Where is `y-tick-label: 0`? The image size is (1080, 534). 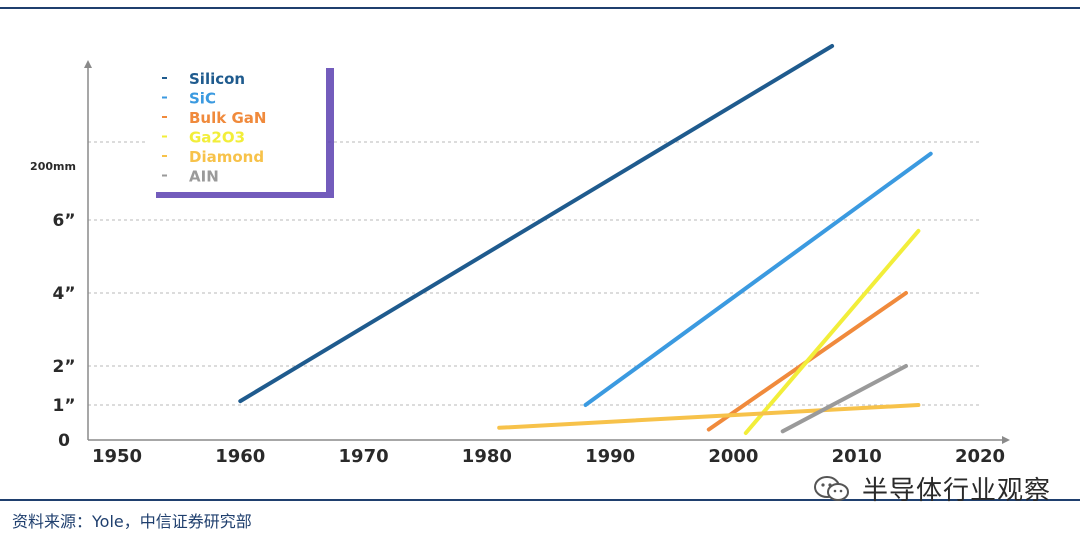
y-tick-label: 0 is located at coordinates (64, 441).